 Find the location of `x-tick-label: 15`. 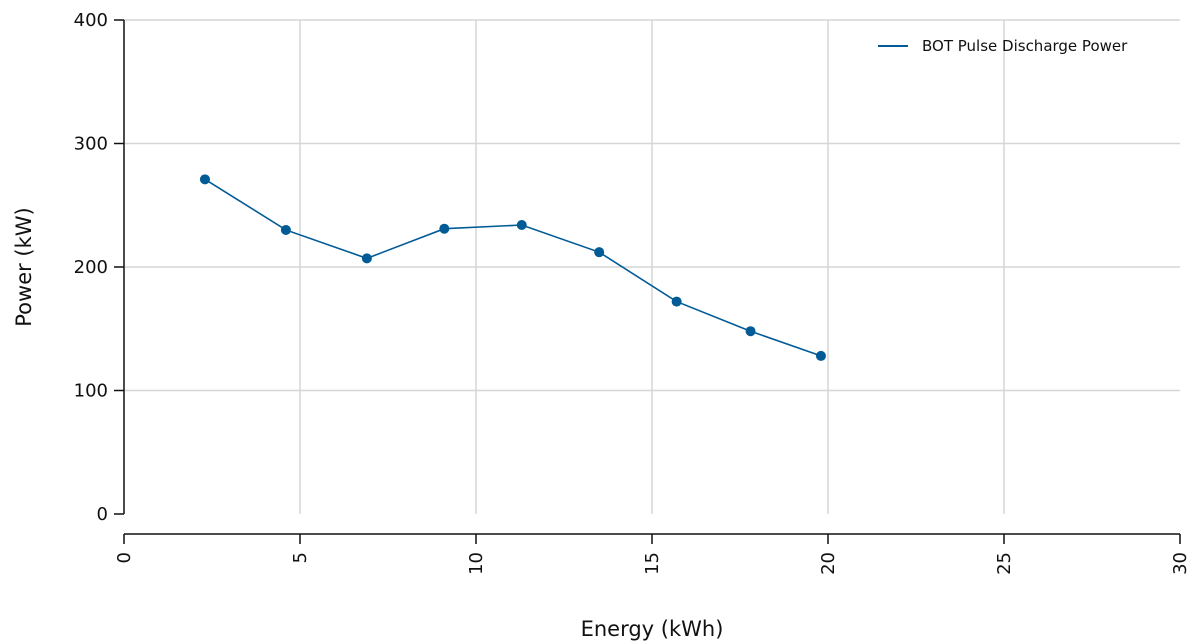

x-tick-label: 15 is located at coordinates (652, 563).